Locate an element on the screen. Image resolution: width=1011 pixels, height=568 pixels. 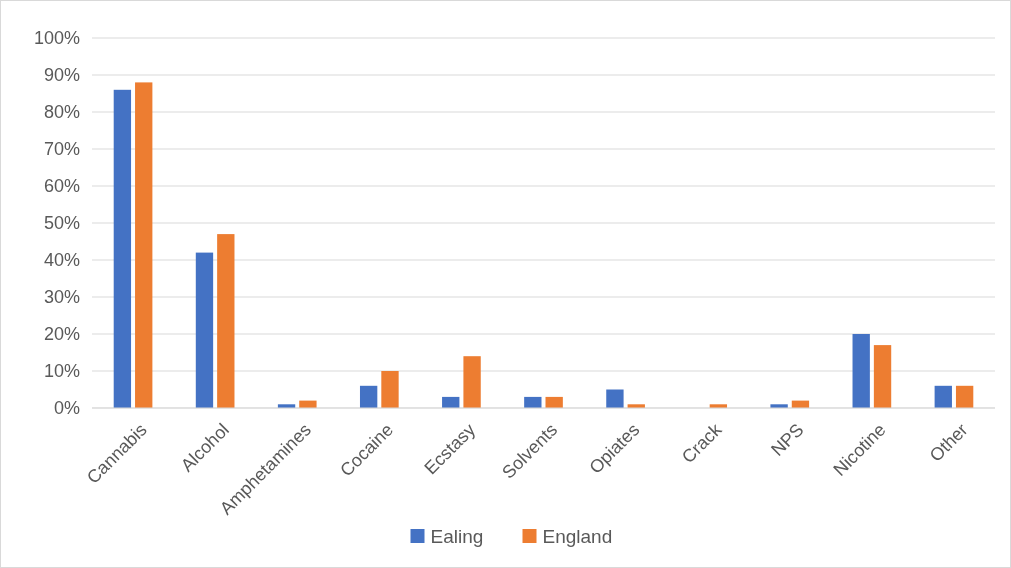
legend-label: Ealing is located at coordinates (457, 536).